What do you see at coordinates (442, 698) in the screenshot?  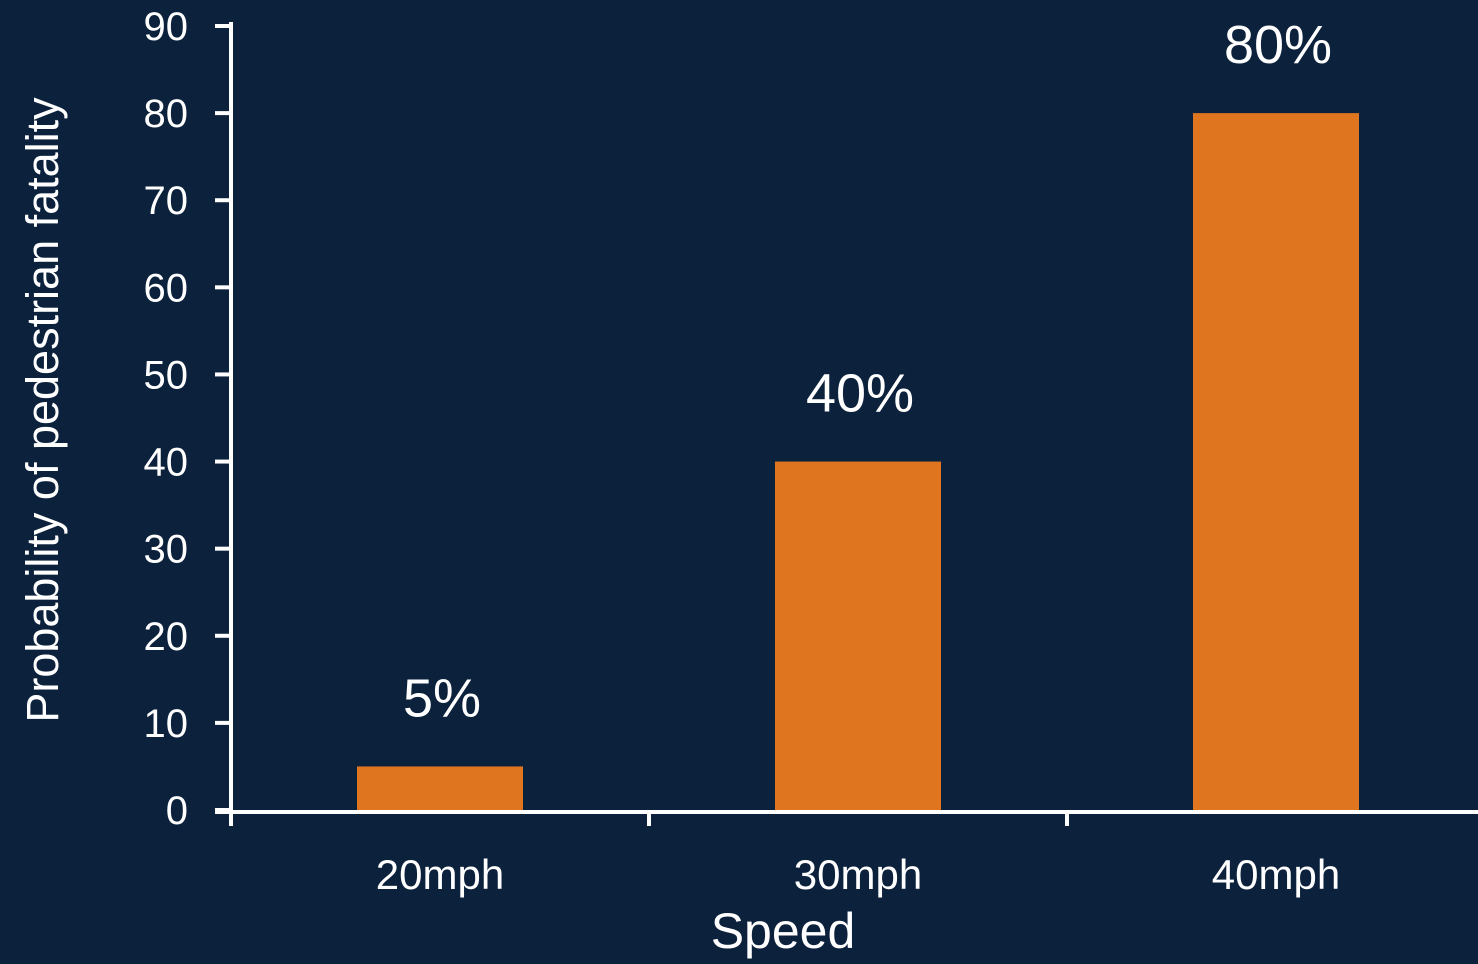 I see `data-label-20mph: 5%` at bounding box center [442, 698].